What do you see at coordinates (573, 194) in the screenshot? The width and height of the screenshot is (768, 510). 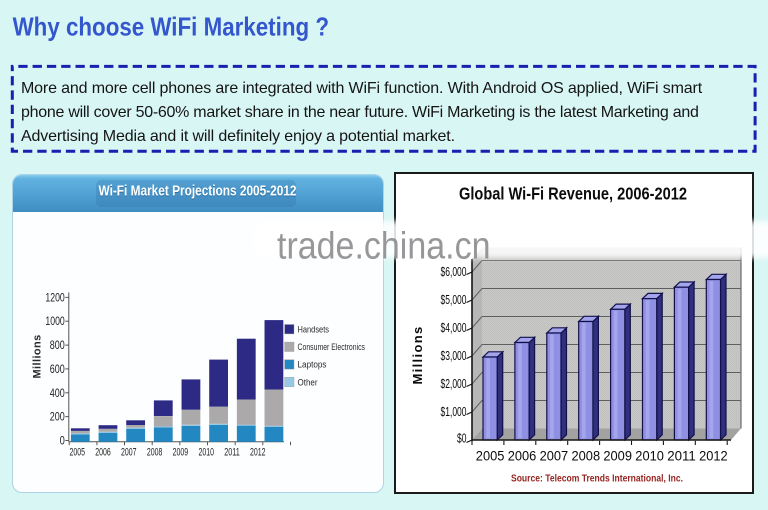 I see `svg-text:Global Wi-Fi Revenue, 2006-201: Global Wi-Fi Revenue, 2006-2012` at bounding box center [573, 194].